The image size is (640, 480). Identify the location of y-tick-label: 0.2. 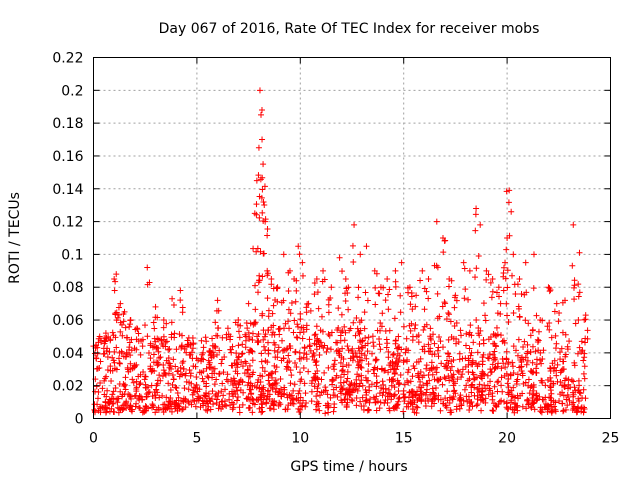
(72, 91).